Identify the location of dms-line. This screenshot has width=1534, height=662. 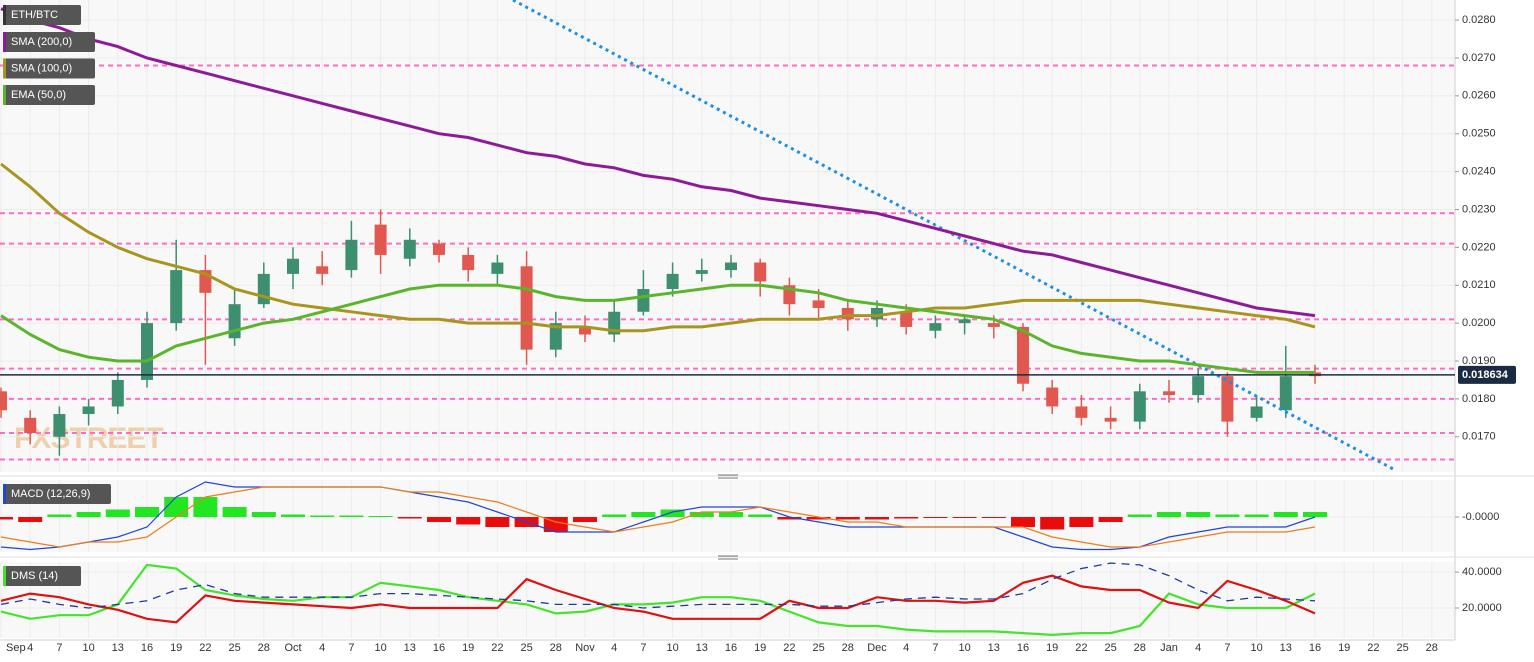
(658, 600).